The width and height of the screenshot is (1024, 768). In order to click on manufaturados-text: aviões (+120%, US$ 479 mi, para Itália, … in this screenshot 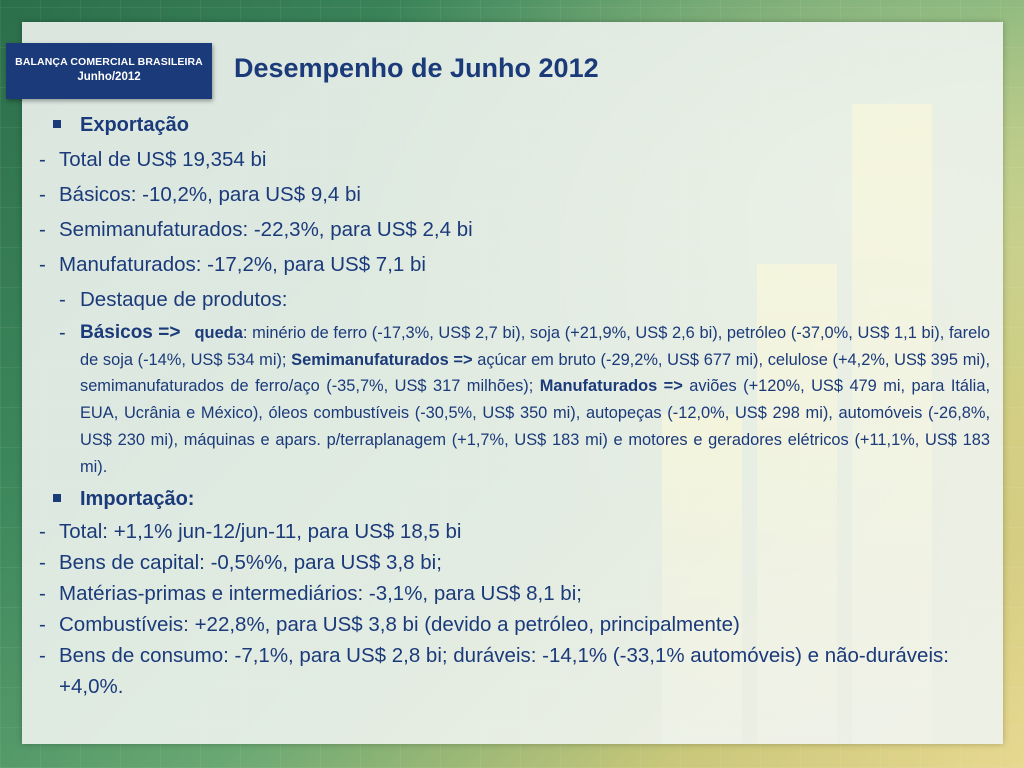, I will do `click(535, 426)`.